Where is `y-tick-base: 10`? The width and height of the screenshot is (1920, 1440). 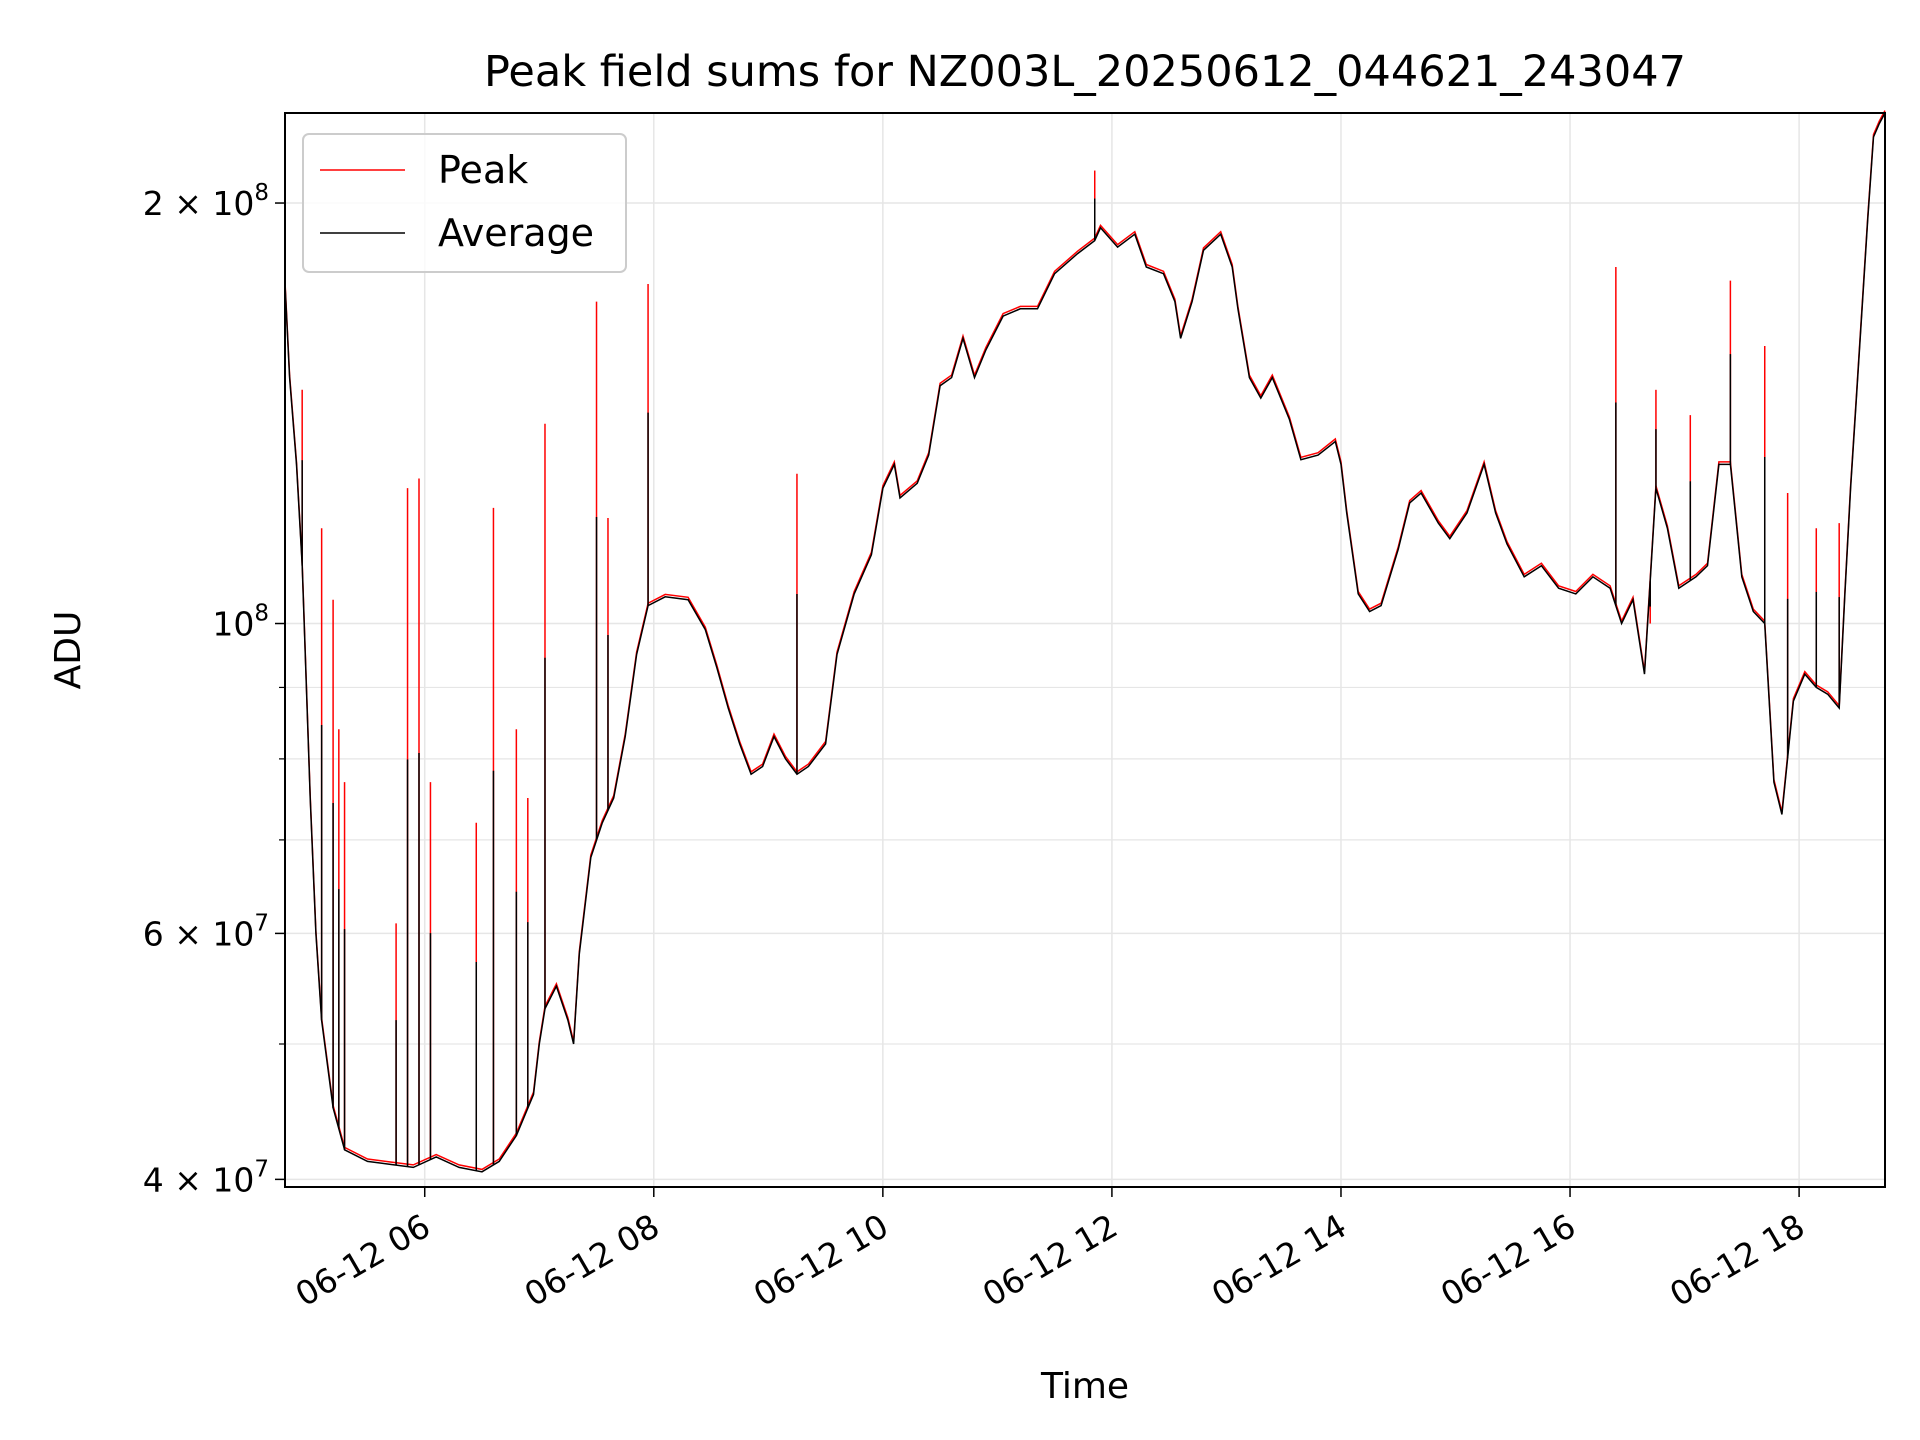 y-tick-base: 10 is located at coordinates (233, 624).